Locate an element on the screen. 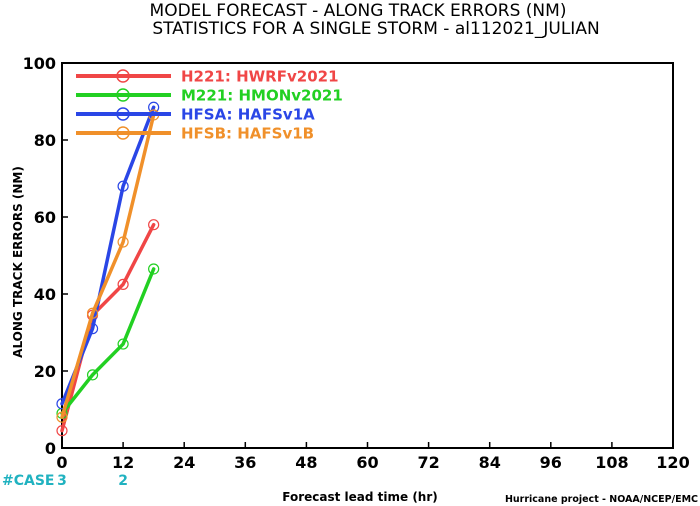 The width and height of the screenshot is (700, 506). x-tick-label-0: 0 is located at coordinates (61, 462).